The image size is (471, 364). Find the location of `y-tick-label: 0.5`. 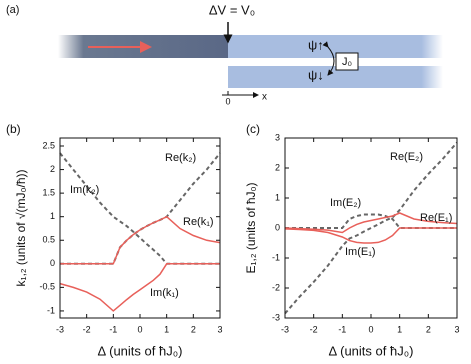

y-tick-label: 0.5 is located at coordinates (48, 240).